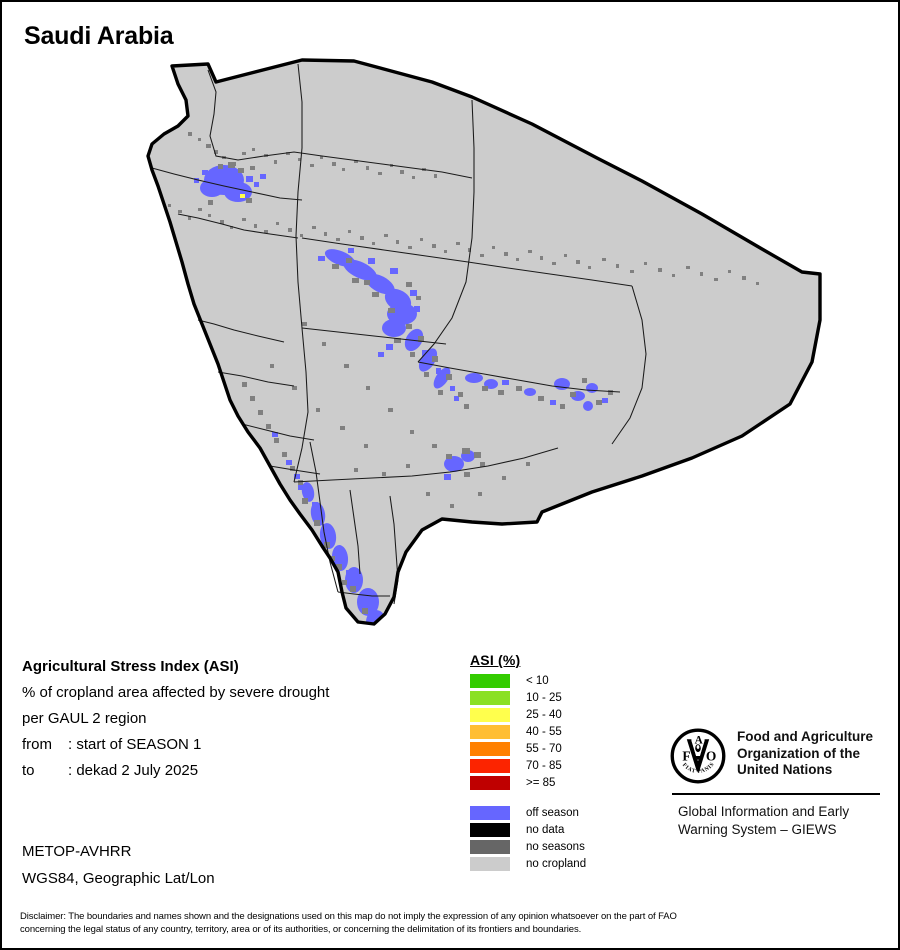  Describe the element at coordinates (156, 245) in the screenshot. I see `cropland-cluster-wajh` at that location.